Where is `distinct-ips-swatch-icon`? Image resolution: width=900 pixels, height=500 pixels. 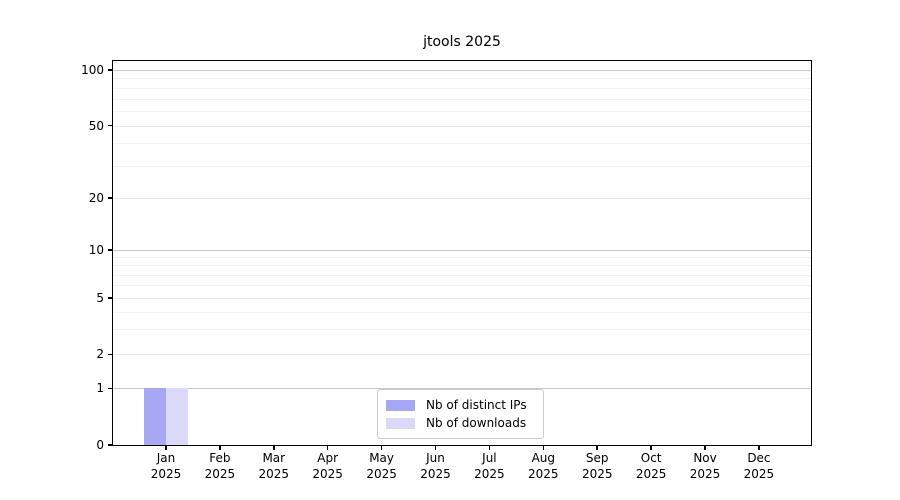 distinct-ips-swatch-icon is located at coordinates (400, 405).